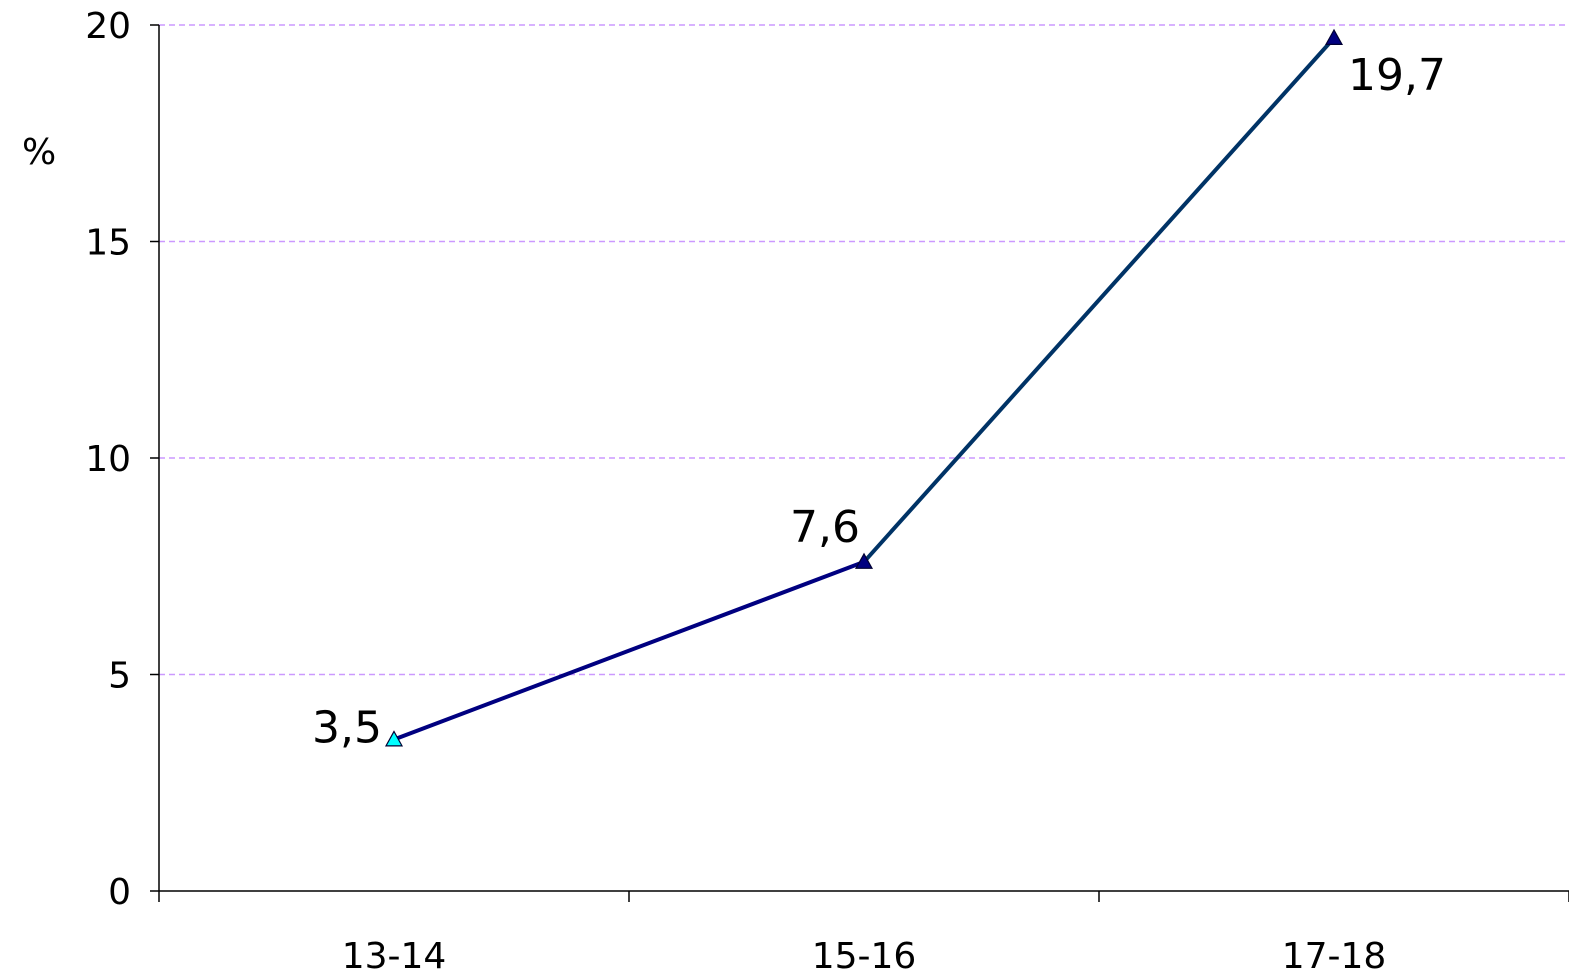 The image size is (1569, 976). I want to click on data-label: 3,5, so click(347, 727).